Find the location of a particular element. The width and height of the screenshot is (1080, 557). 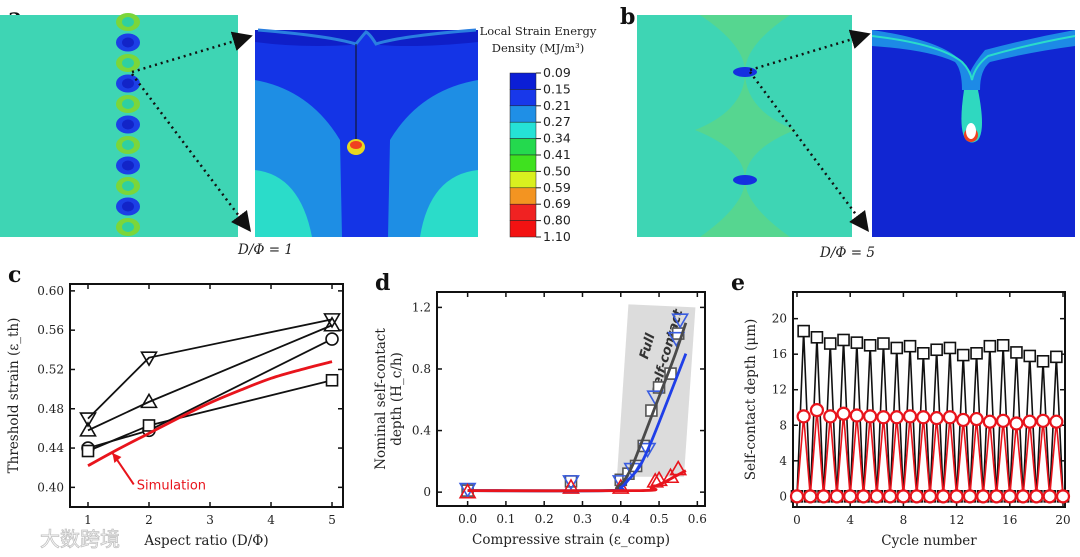

y-tick-label: 16 is located at coordinates (779, 354).